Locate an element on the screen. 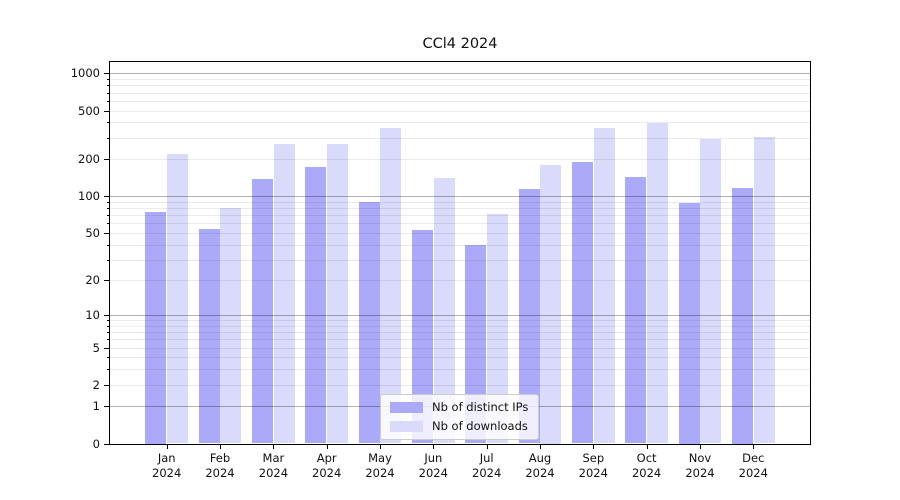 The height and width of the screenshot is (500, 900). y-axis-tick-label: 100 is located at coordinates (89, 196).